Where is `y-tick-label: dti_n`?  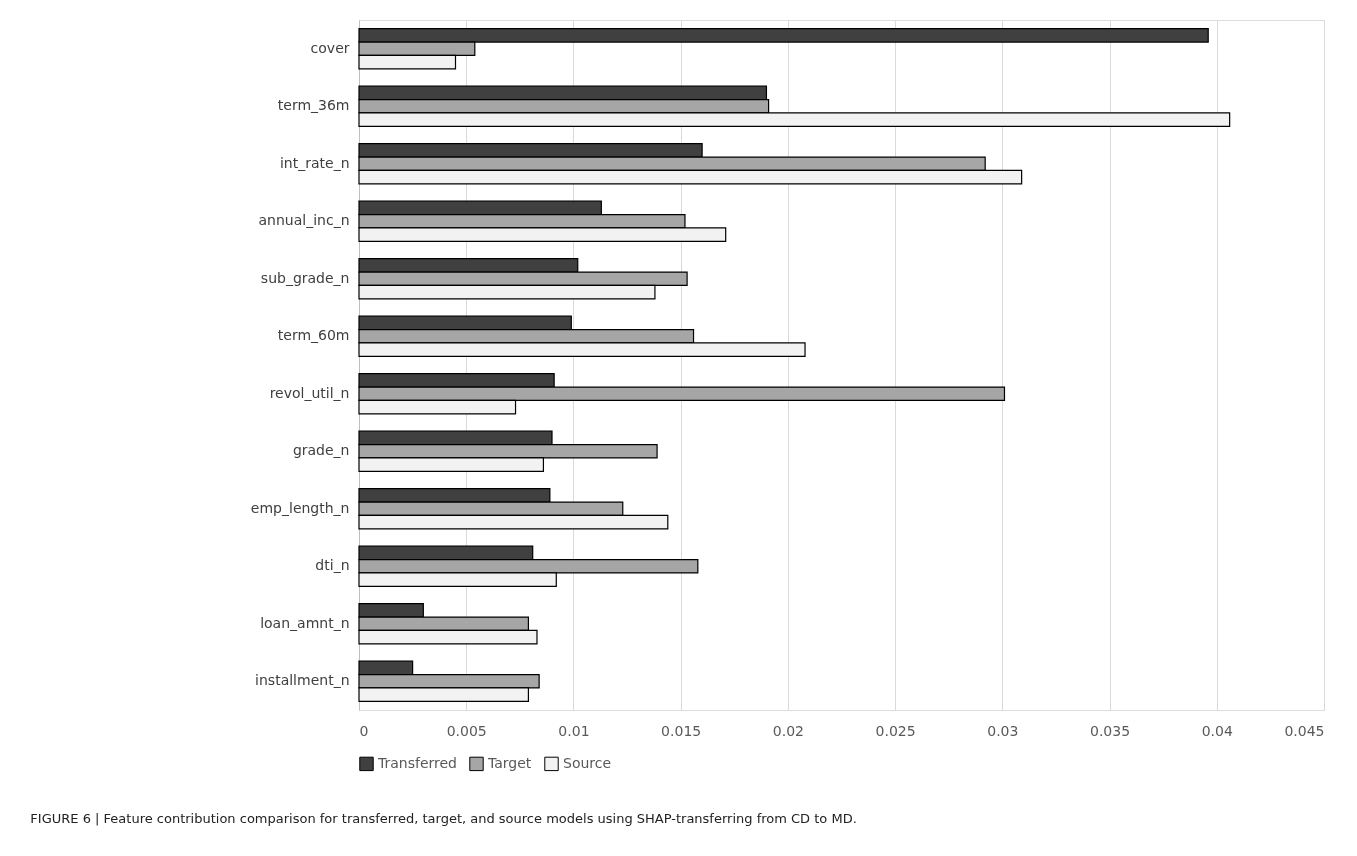
y-tick-label: dti_n is located at coordinates (332, 565).